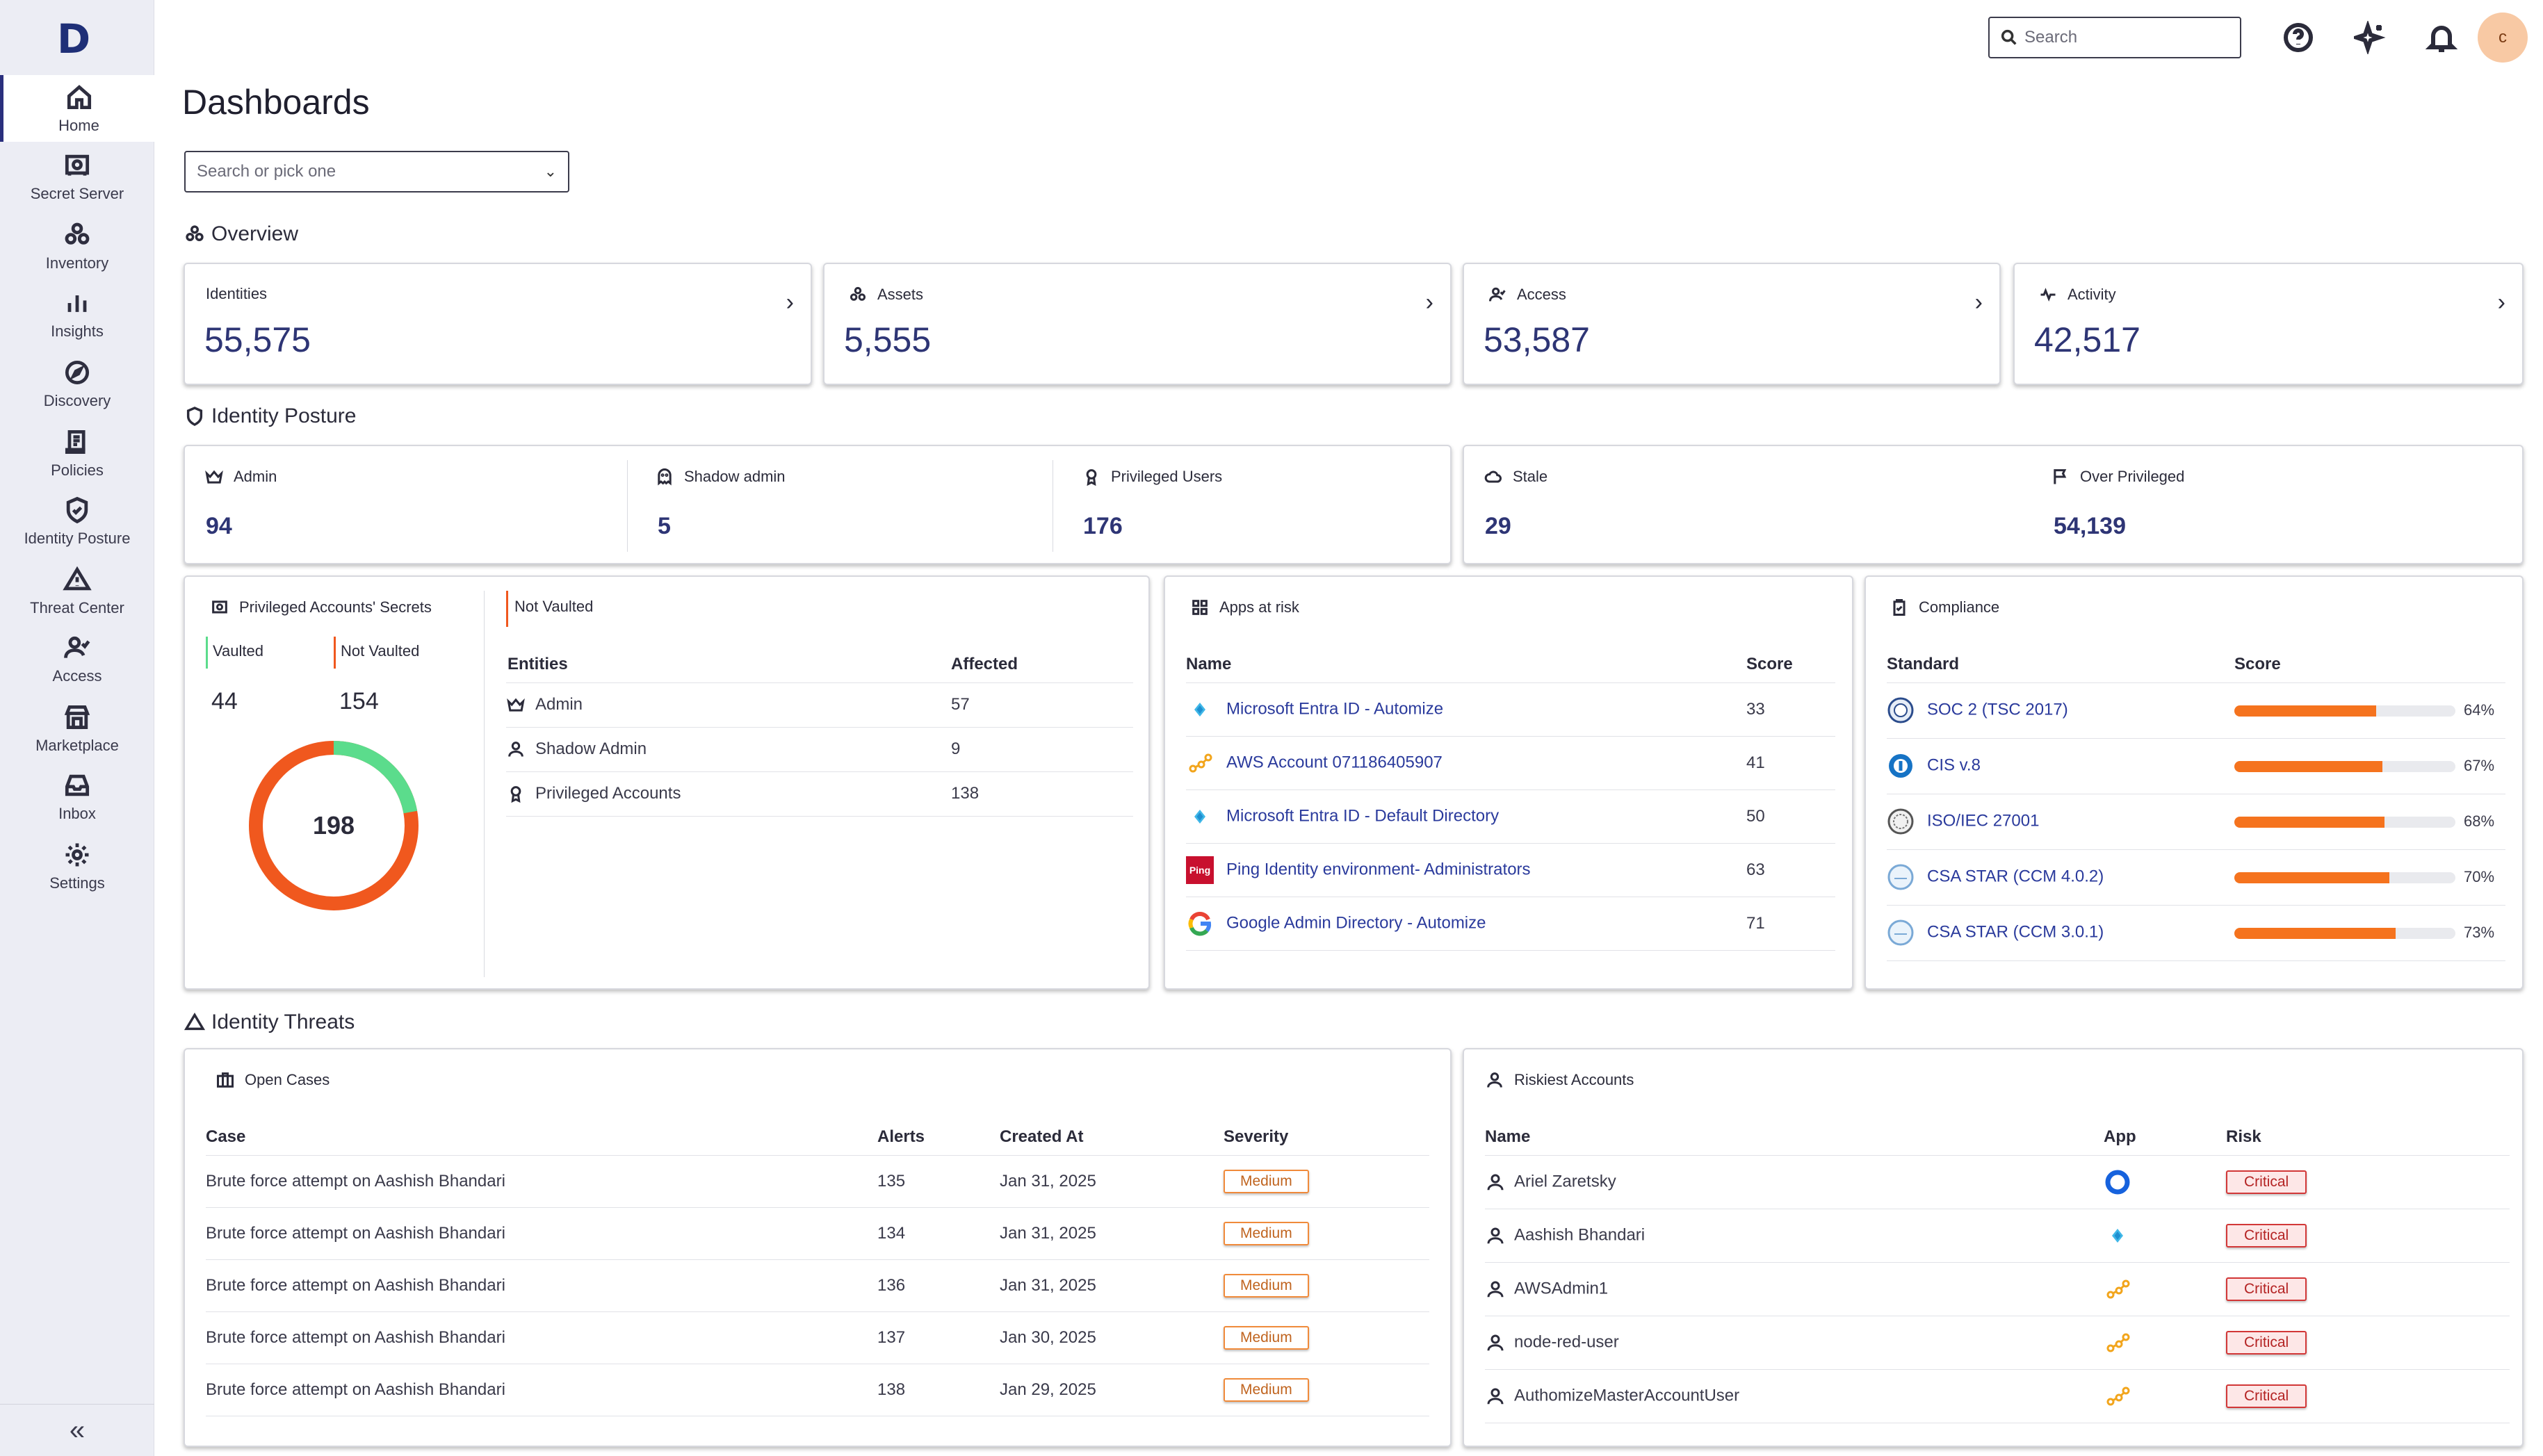 The width and height of the screenshot is (2543, 1456). Describe the element at coordinates (819, 794) in the screenshot. I see `table-row: Privileged Accounts 138` at that location.